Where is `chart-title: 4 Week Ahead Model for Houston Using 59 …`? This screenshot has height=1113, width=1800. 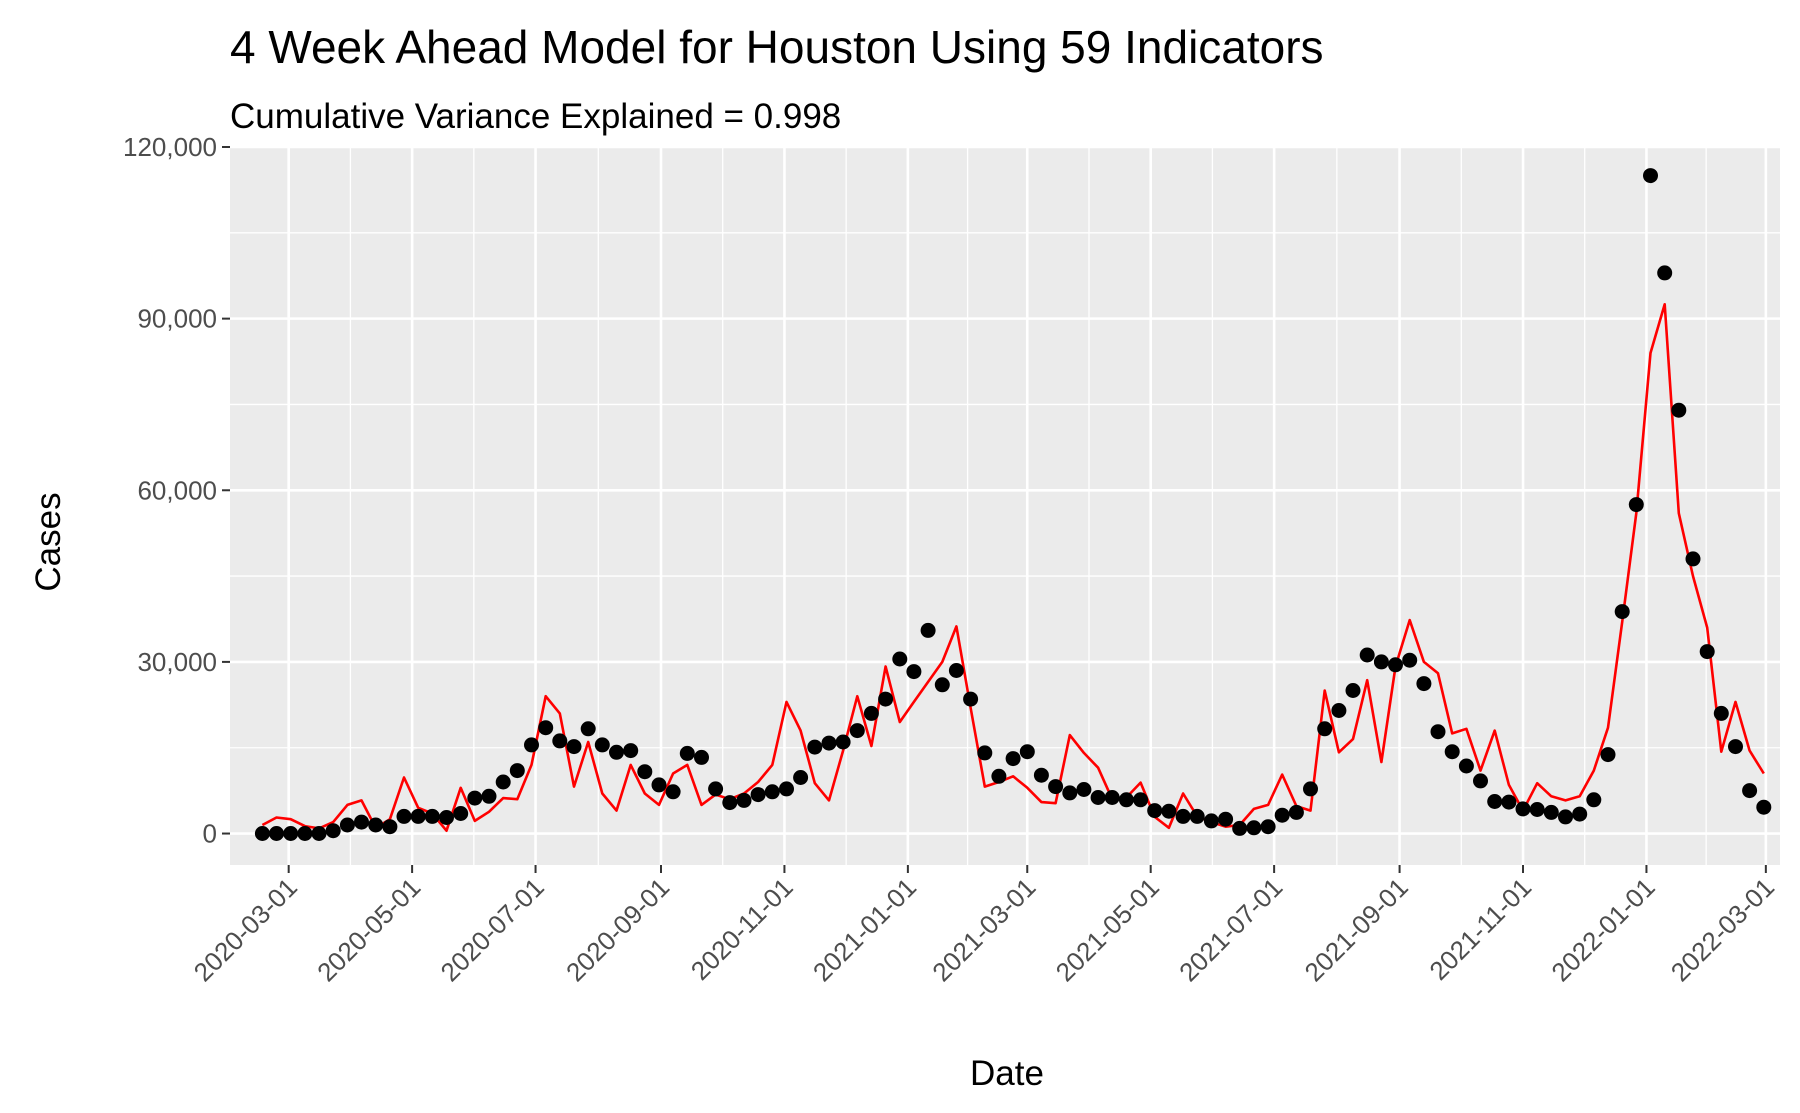 chart-title: 4 Week Ahead Model for Houston Using 59 … is located at coordinates (777, 47).